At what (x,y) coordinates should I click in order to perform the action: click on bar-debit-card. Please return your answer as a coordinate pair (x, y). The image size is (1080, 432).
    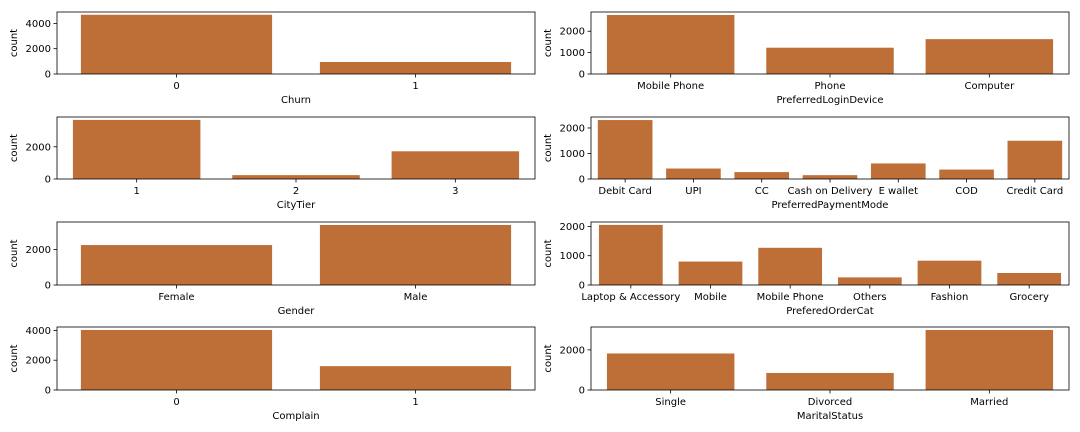
    Looking at the image, I should click on (625, 149).